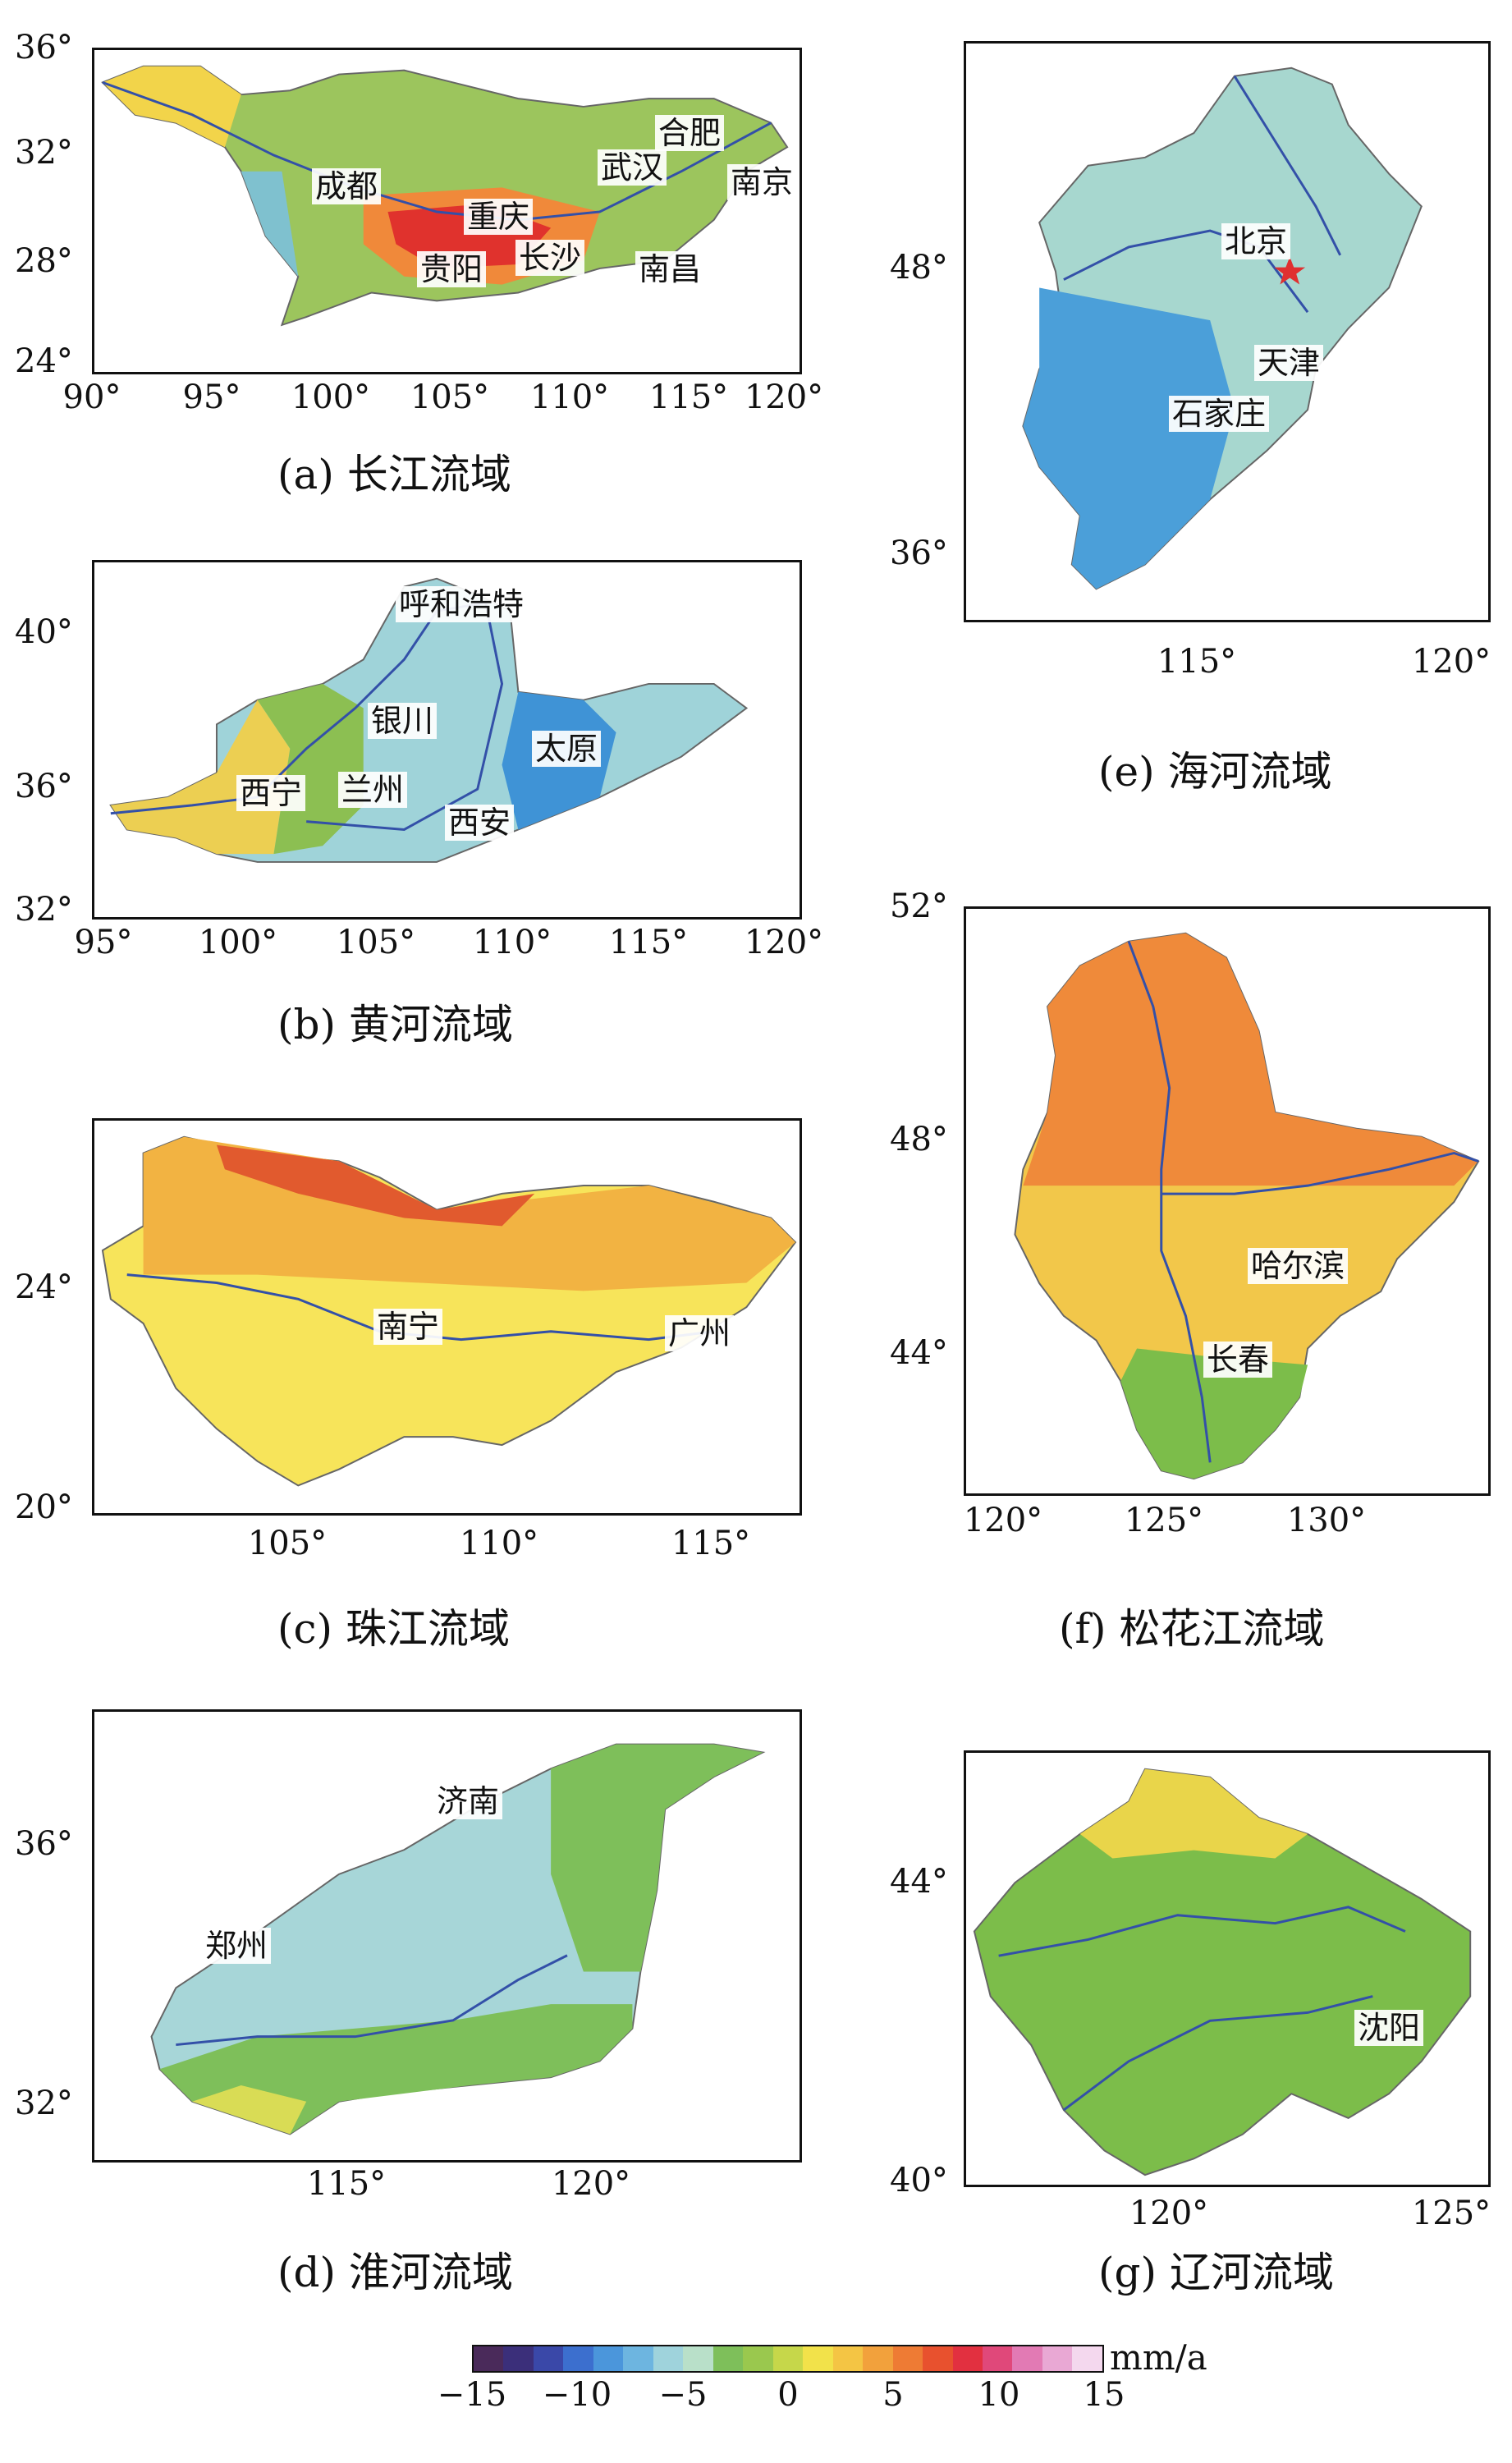 The width and height of the screenshot is (1512, 2463). I want to click on x-tick-f-2: 130°, so click(1326, 1520).